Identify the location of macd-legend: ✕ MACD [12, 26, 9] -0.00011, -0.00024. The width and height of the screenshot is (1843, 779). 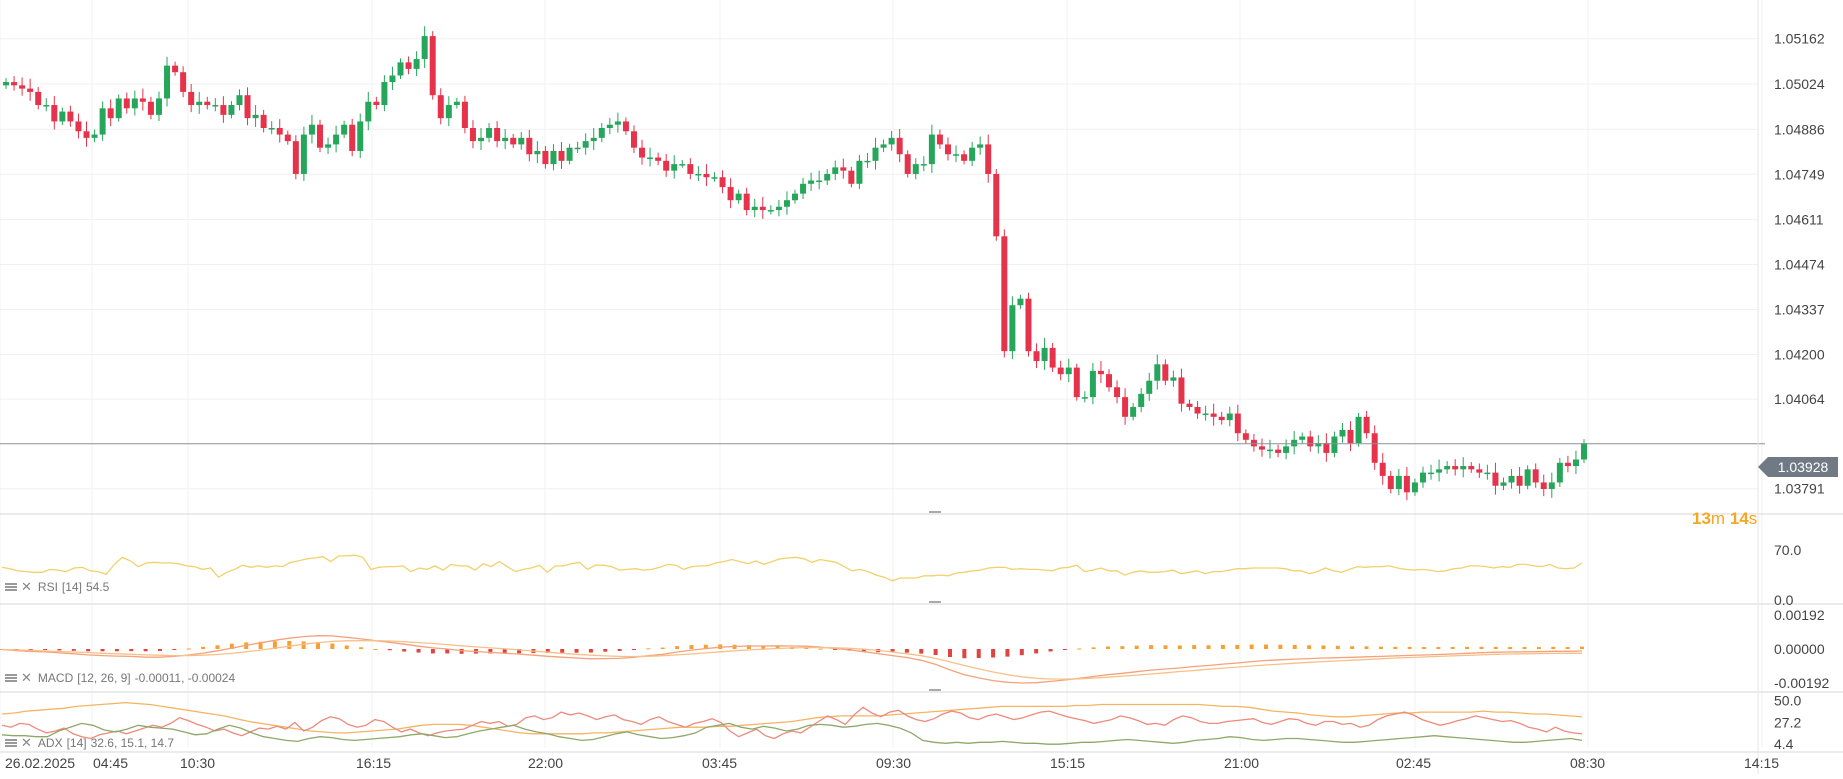
(120, 678).